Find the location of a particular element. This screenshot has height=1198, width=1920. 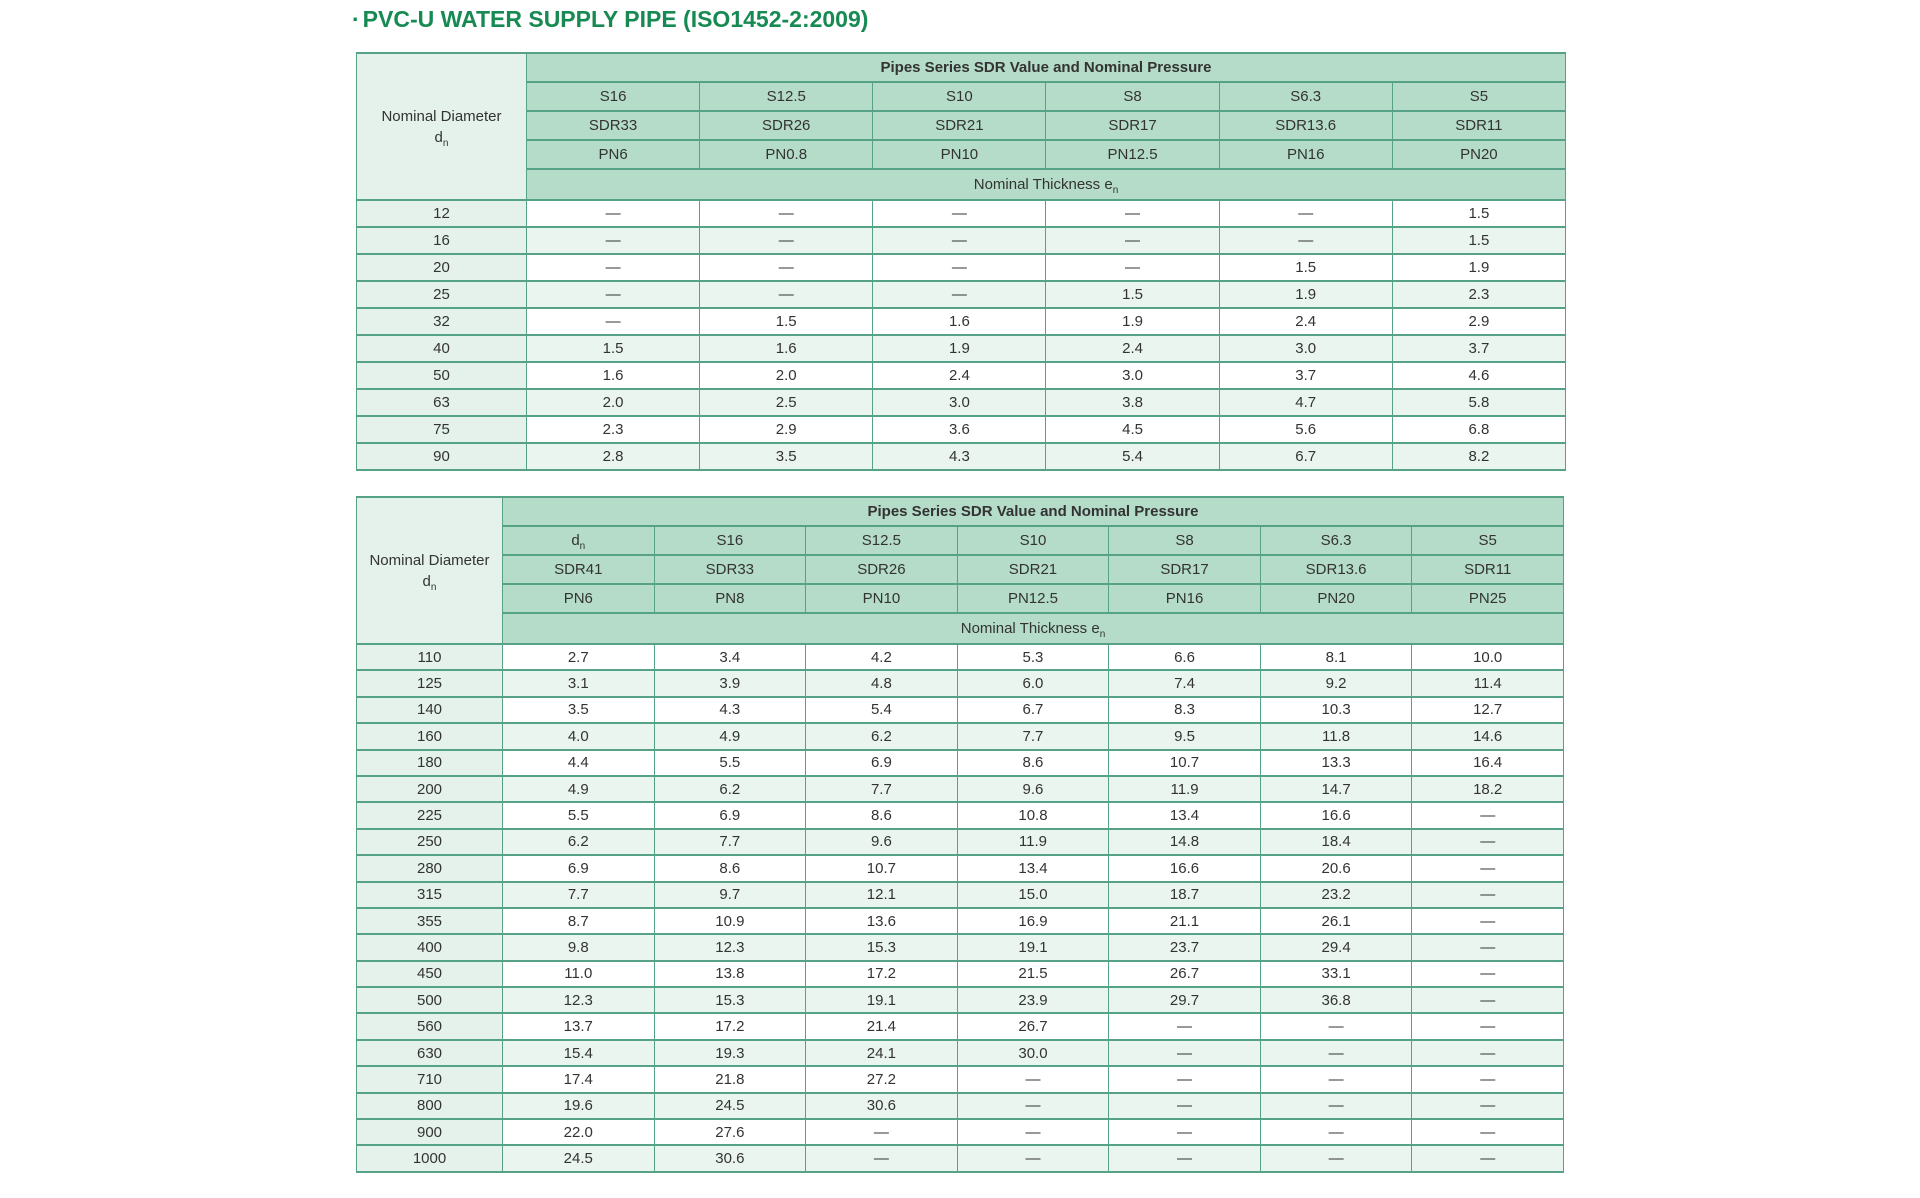

header-cell: S16 is located at coordinates (730, 540).